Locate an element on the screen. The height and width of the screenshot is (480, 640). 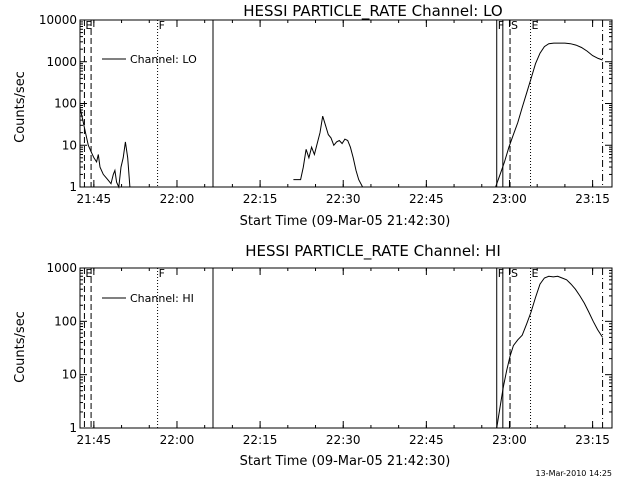
footer-timestamp: 13-Mar-2010 14:25 is located at coordinates (574, 473).